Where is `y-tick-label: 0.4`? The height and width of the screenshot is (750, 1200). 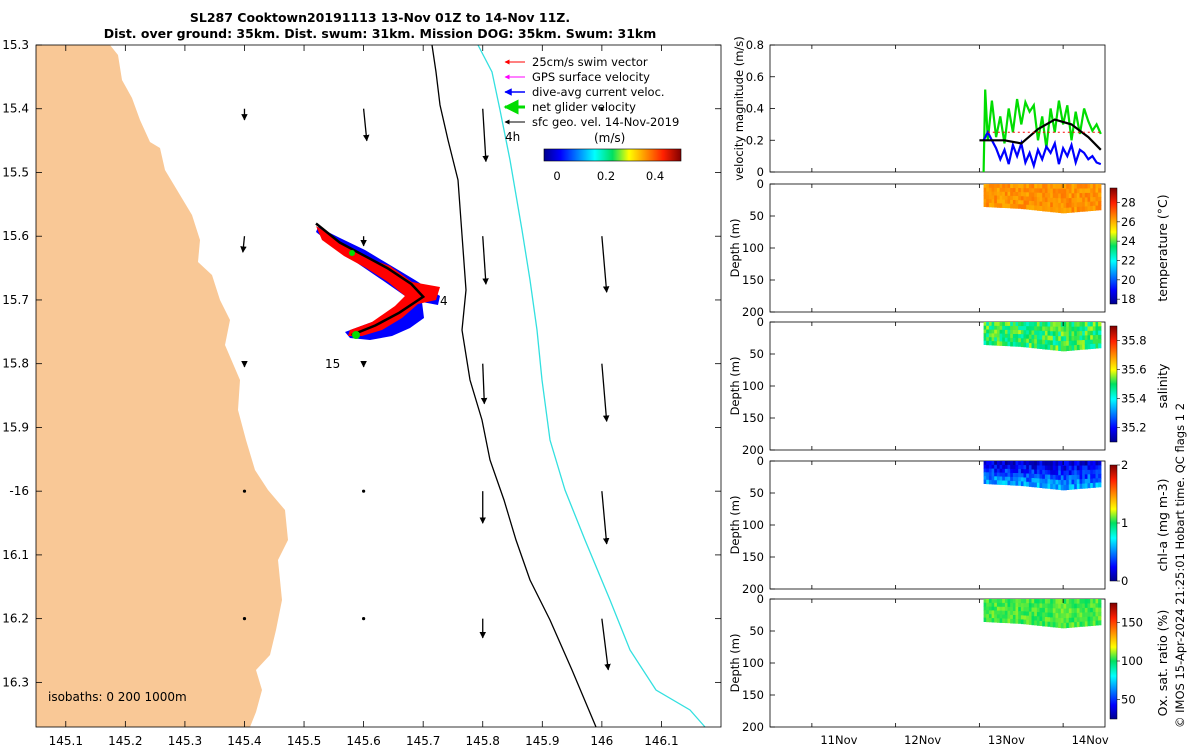 y-tick-label: 0.4 is located at coordinates (755, 109).